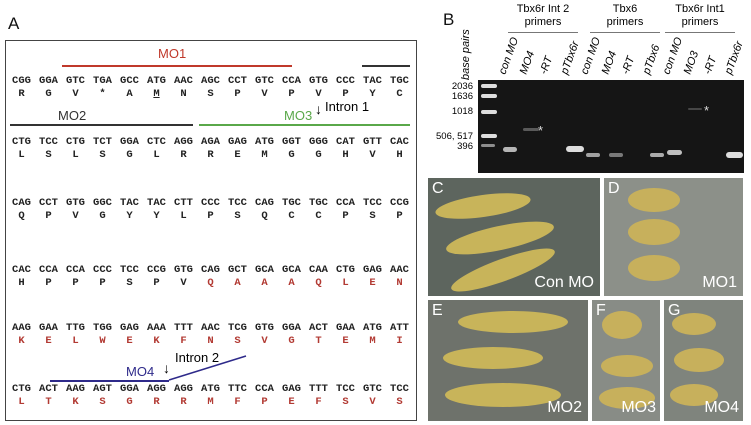  I want to click on panel-d-label: D, so click(614, 188).